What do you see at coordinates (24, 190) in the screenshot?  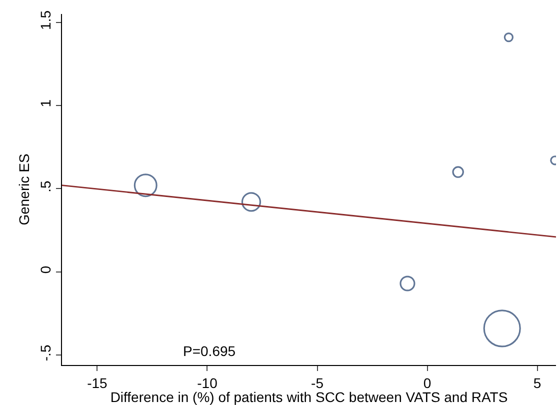 I see `y-axis-title: Generic ES` at bounding box center [24, 190].